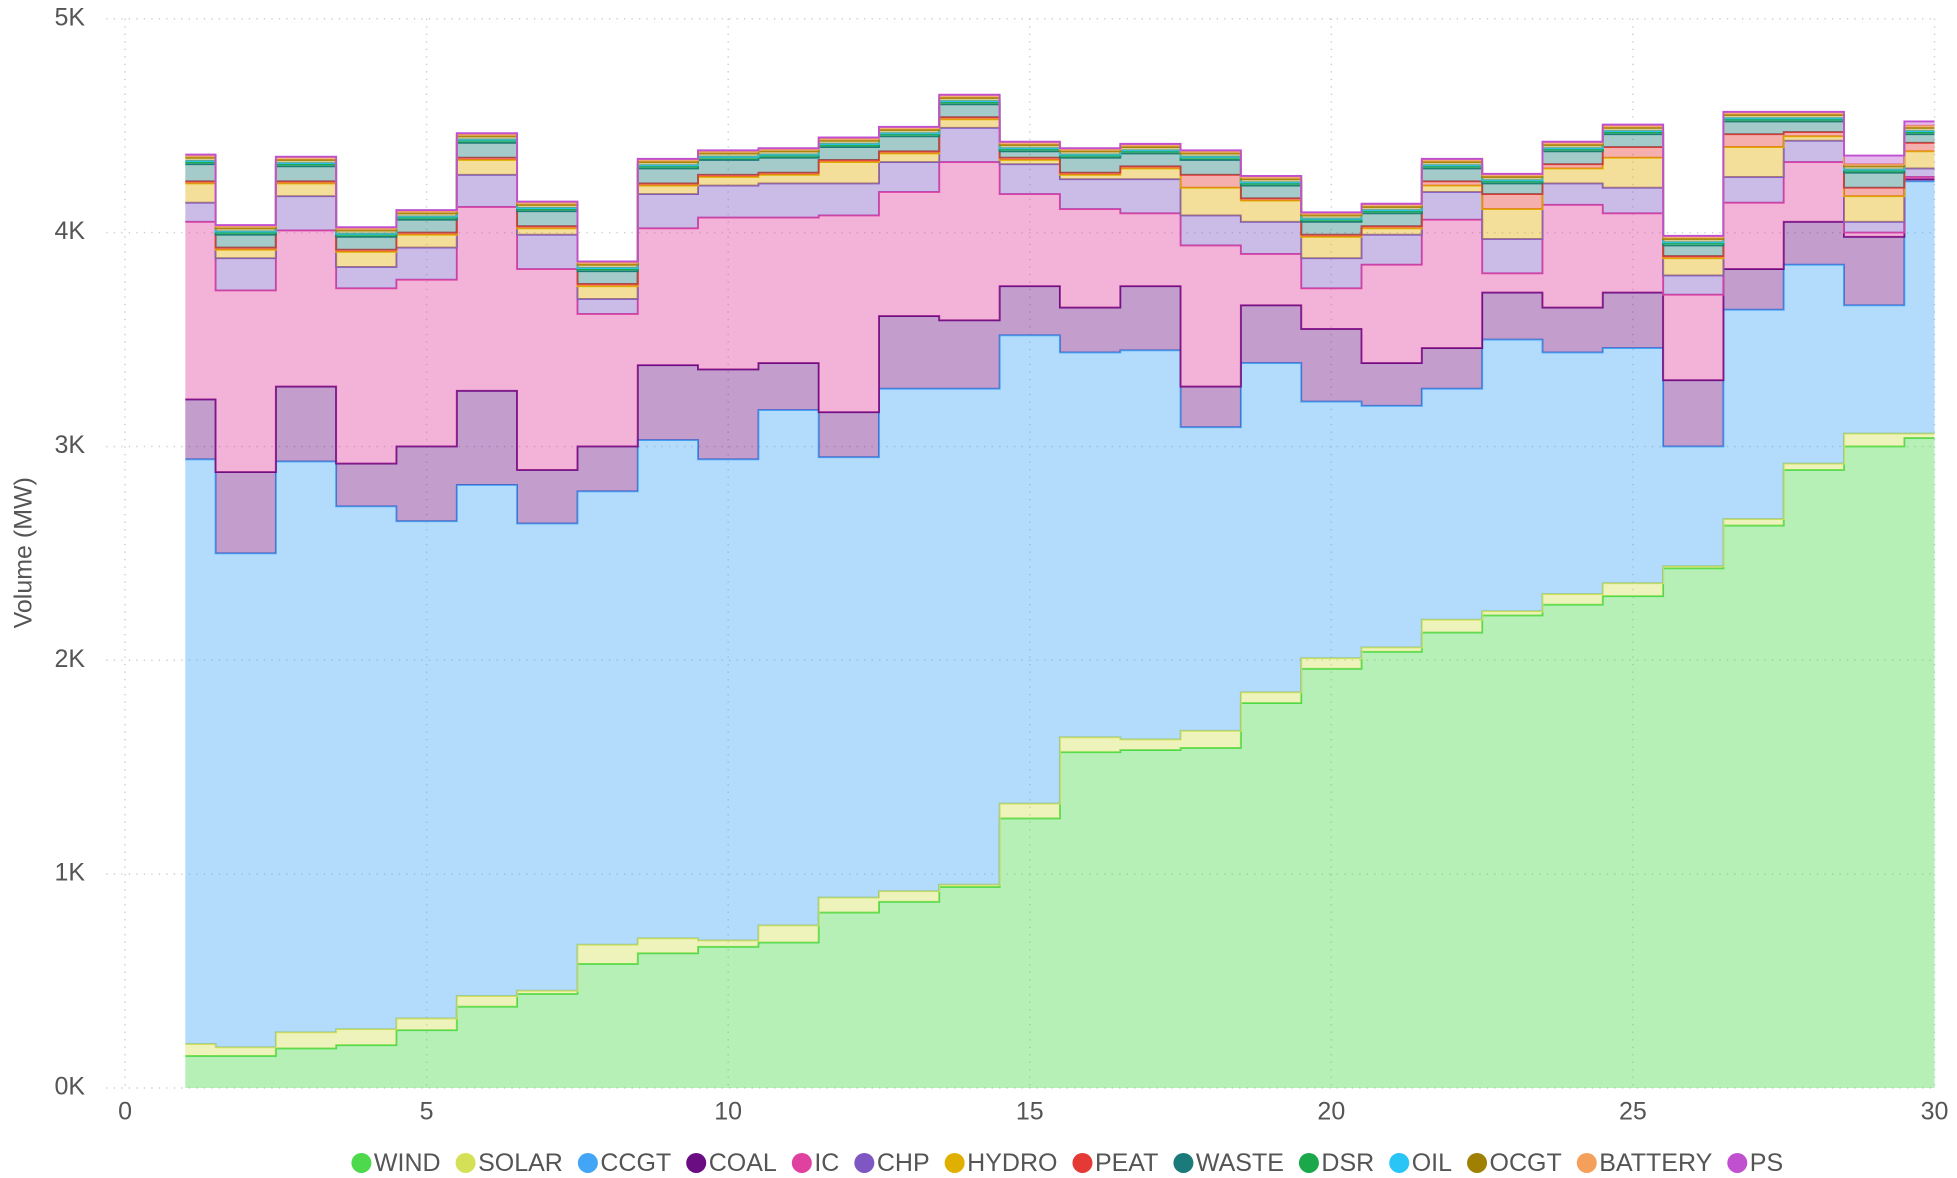 Image resolution: width=1957 pixels, height=1178 pixels. Describe the element at coordinates (69, 873) in the screenshot. I see `y-tick-label: 1K` at that location.